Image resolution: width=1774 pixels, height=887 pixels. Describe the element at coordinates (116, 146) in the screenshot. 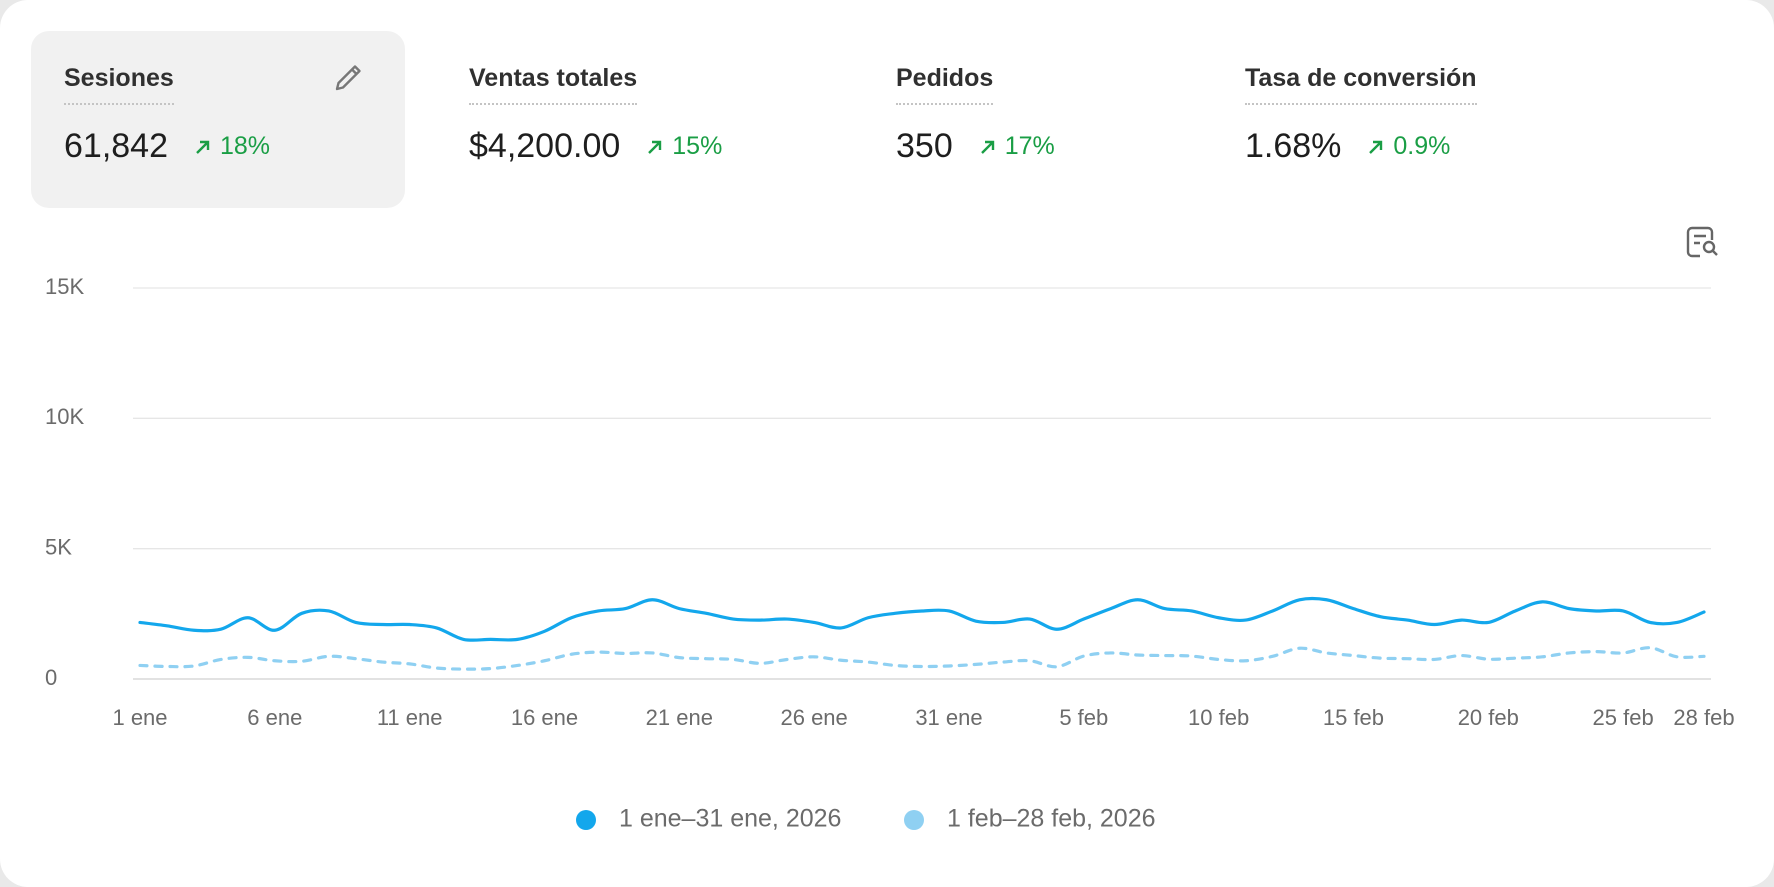

I see `metric-value: 61,842` at that location.